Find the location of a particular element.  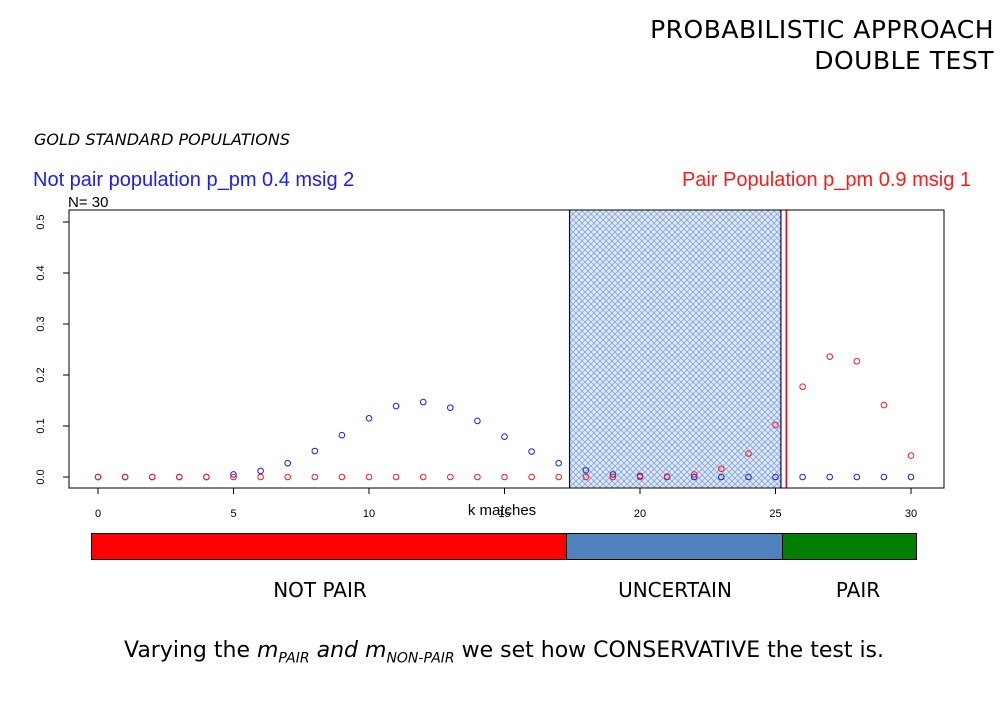

band-uncertain is located at coordinates (674, 546).